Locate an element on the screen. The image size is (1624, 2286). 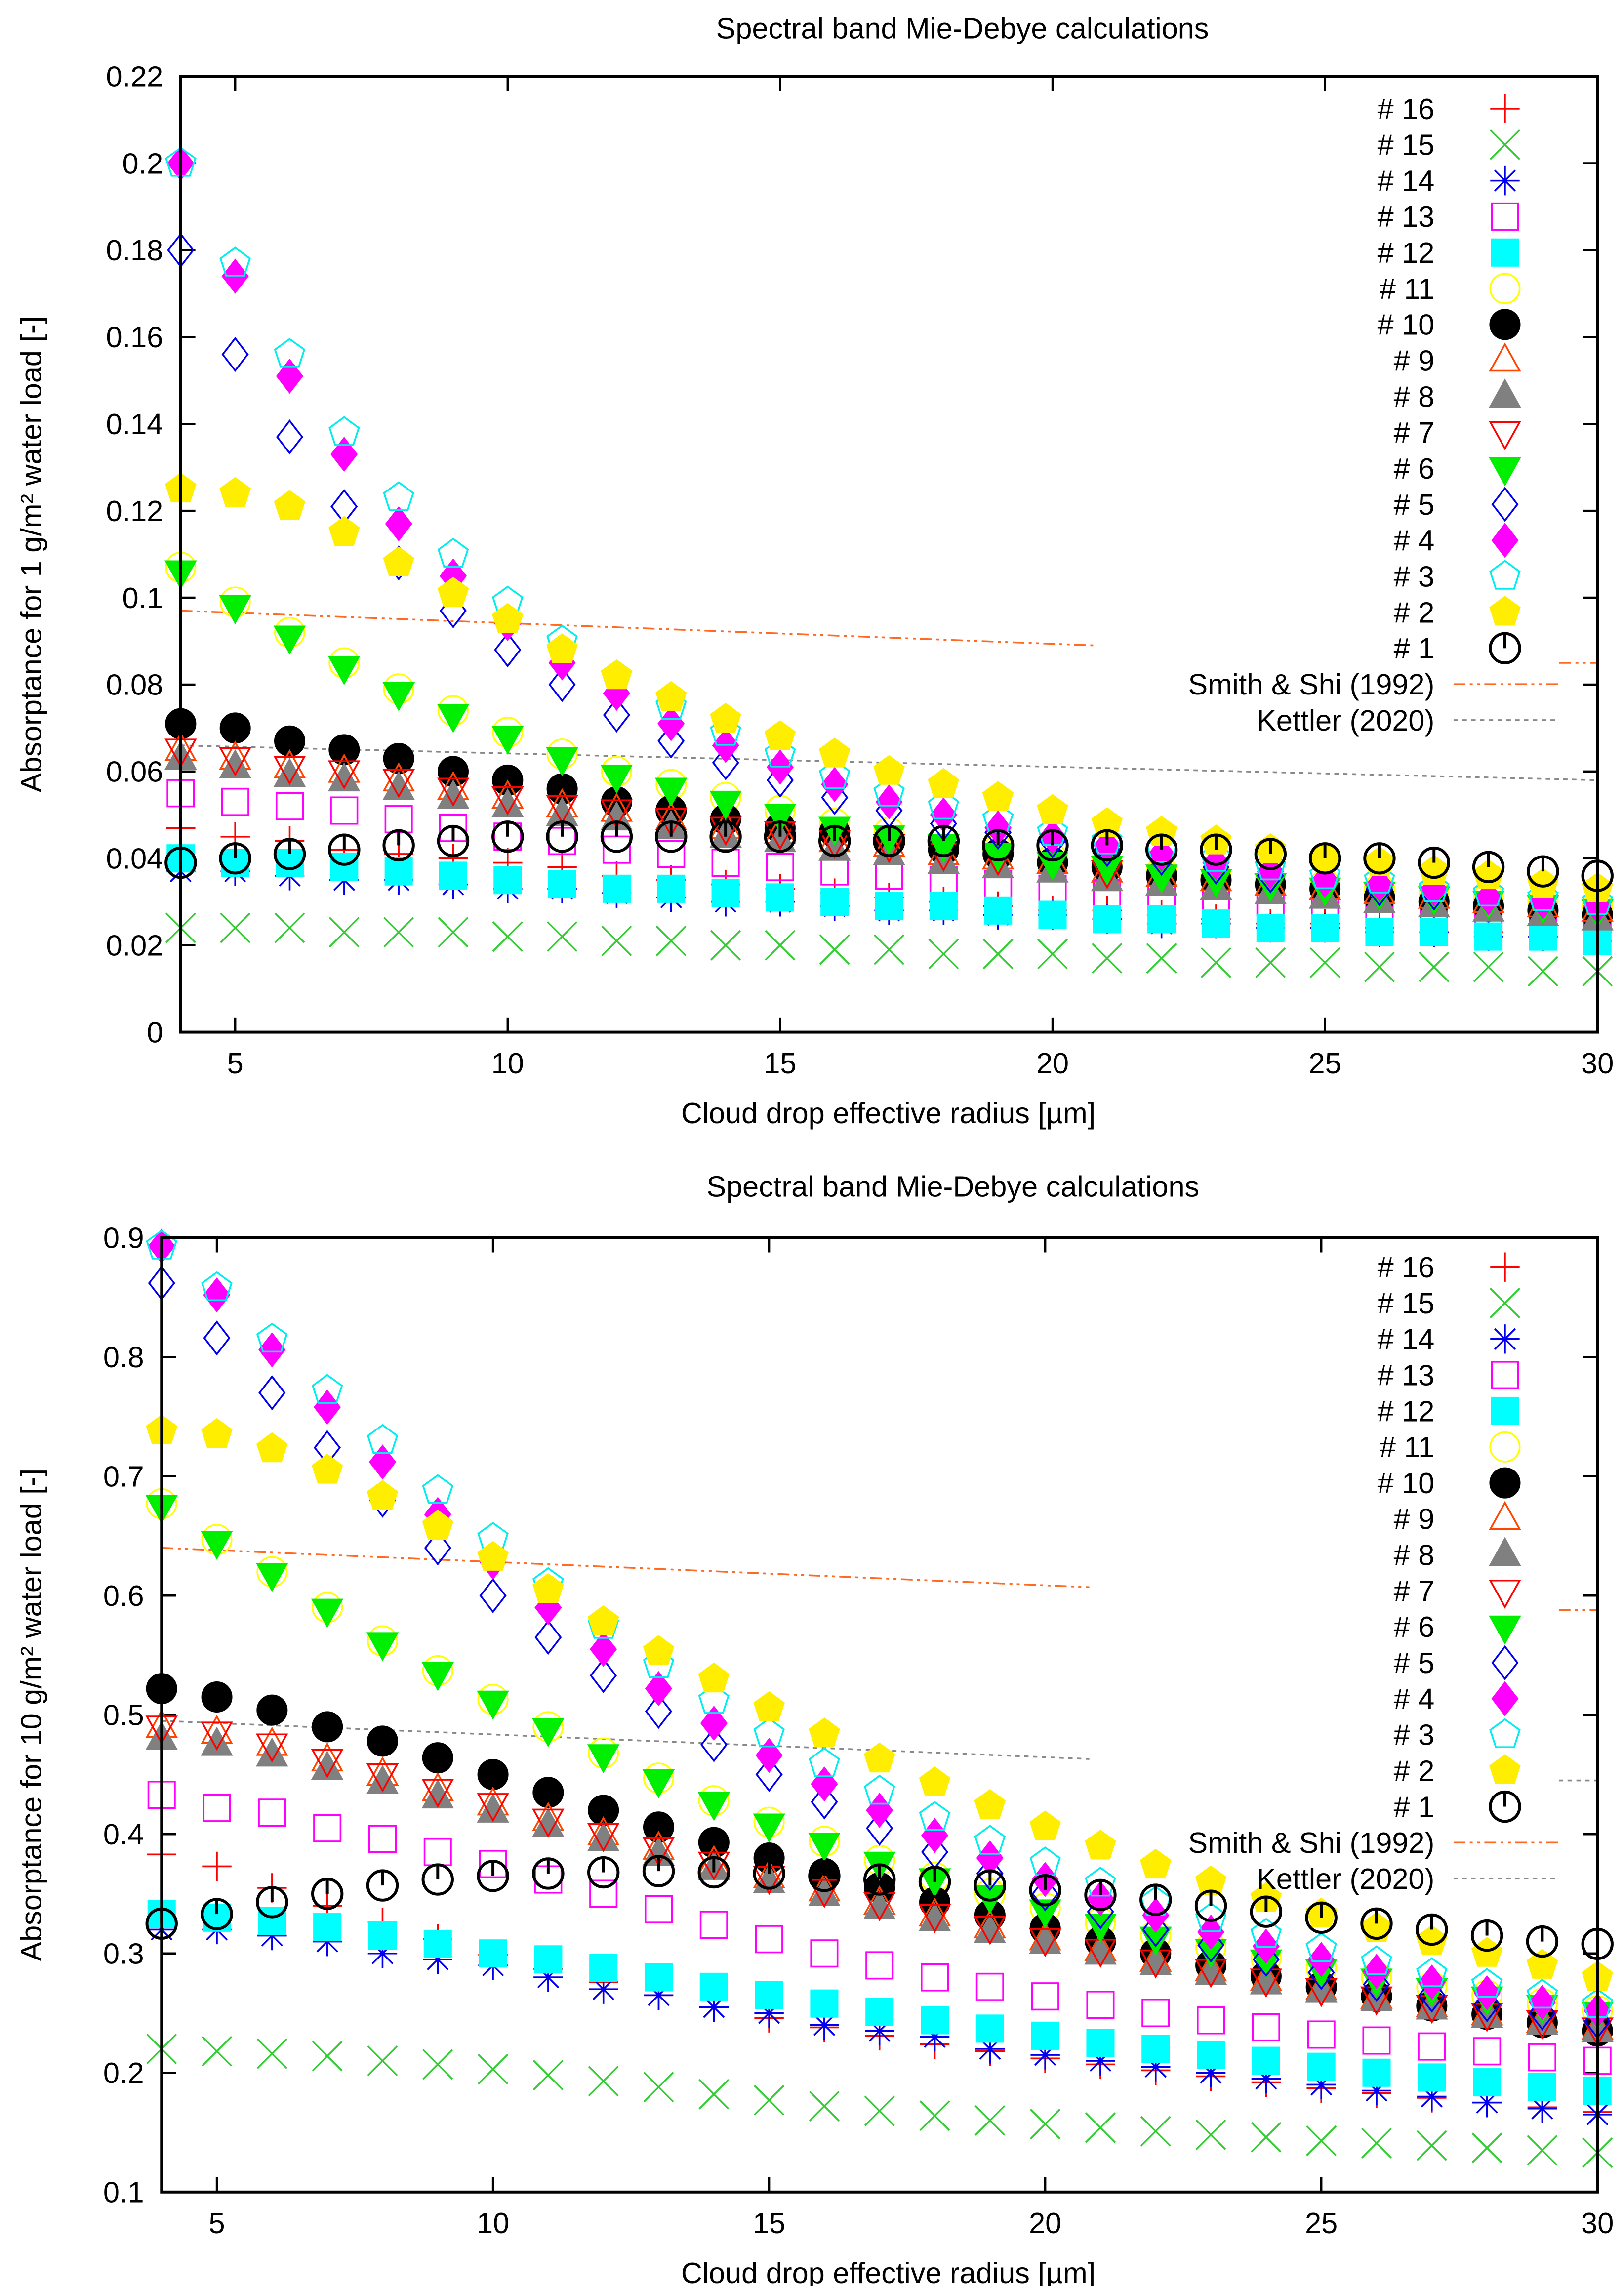
legend-label: # 16 is located at coordinates (1407, 108).